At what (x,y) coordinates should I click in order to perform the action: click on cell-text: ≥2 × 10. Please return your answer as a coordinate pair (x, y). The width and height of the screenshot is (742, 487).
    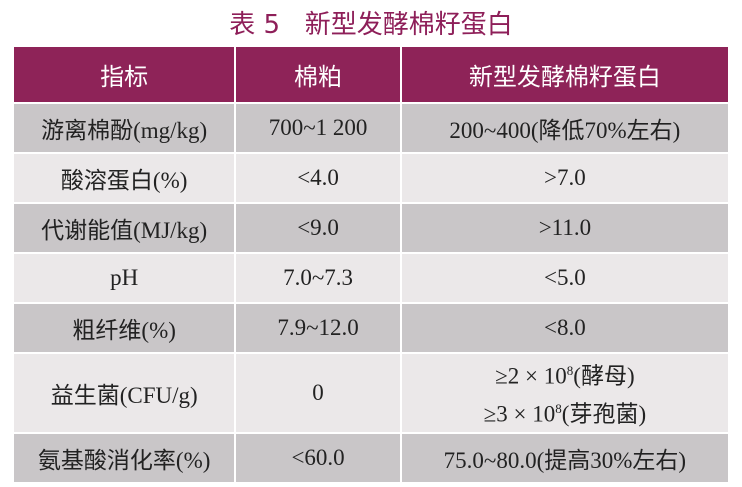
    Looking at the image, I should click on (531, 376).